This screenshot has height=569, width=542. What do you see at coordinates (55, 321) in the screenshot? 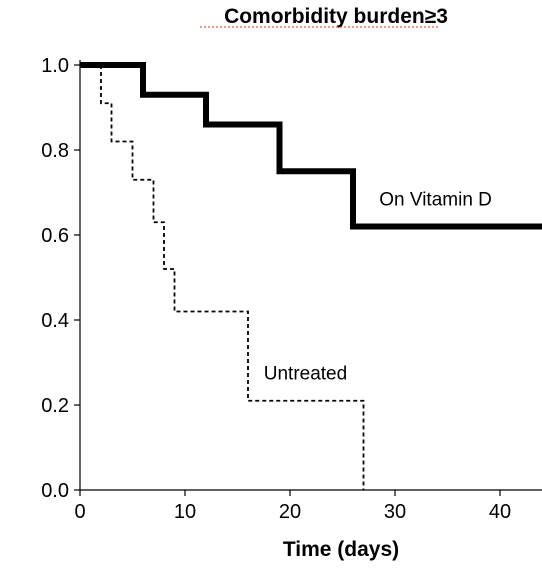
I see `y-tick-label: 0.4` at bounding box center [55, 321].